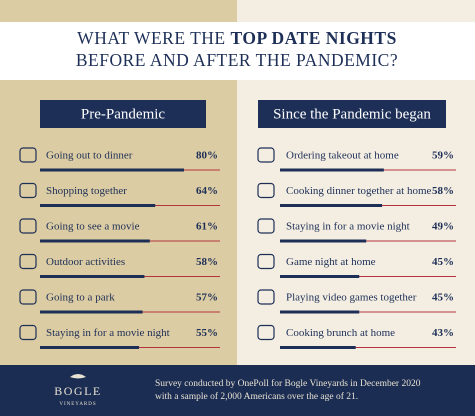  I want to click on category-label: Cooking brunch at home, so click(340, 333).